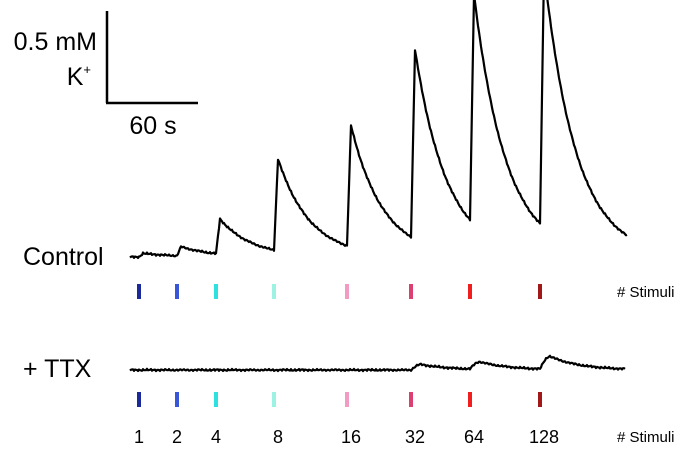 The image size is (700, 453). What do you see at coordinates (57, 369) in the screenshot?
I see `series-label-ttx: + TTX` at bounding box center [57, 369].